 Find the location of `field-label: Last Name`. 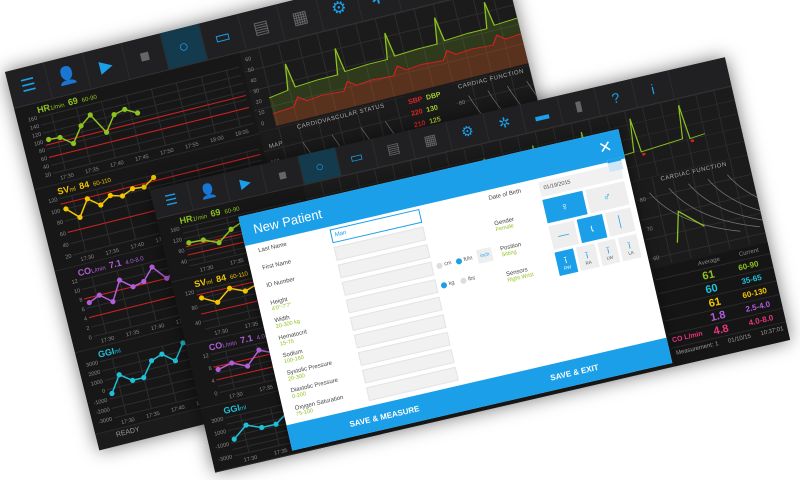

field-label: Last Name is located at coordinates (273, 248).